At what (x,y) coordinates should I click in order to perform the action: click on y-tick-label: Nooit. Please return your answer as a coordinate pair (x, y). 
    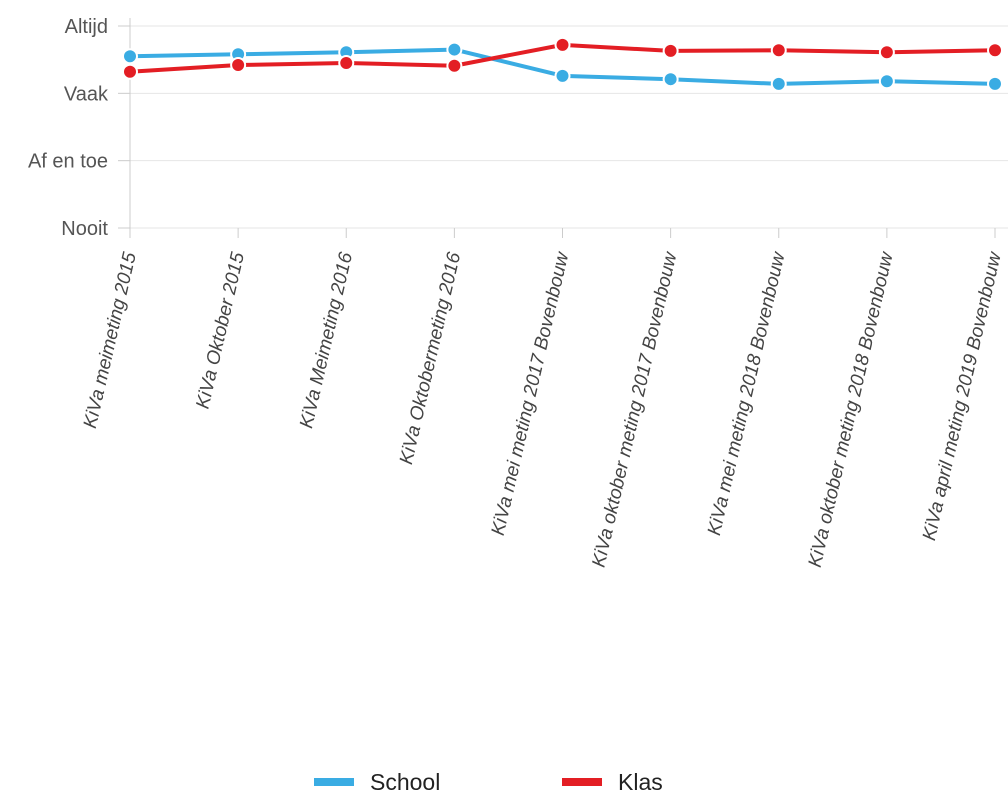
    Looking at the image, I should click on (84, 229).